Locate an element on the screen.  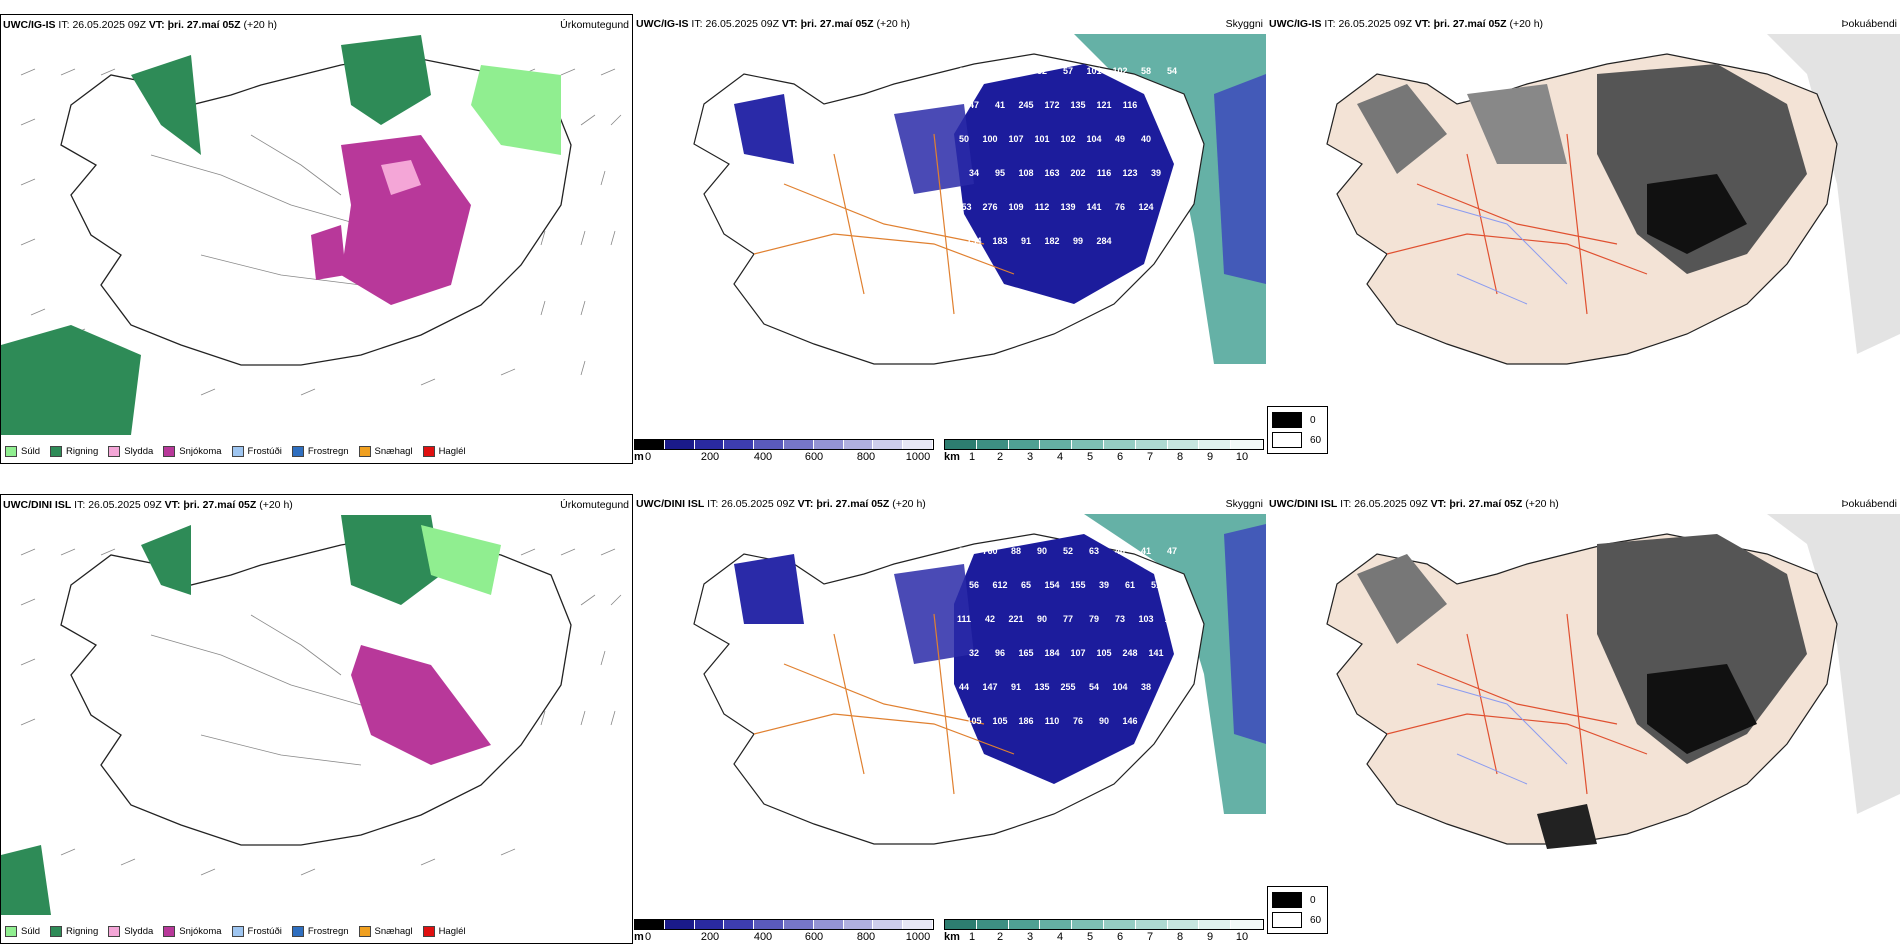
cloud-base-label: 108 is located at coordinates (1025, 173).